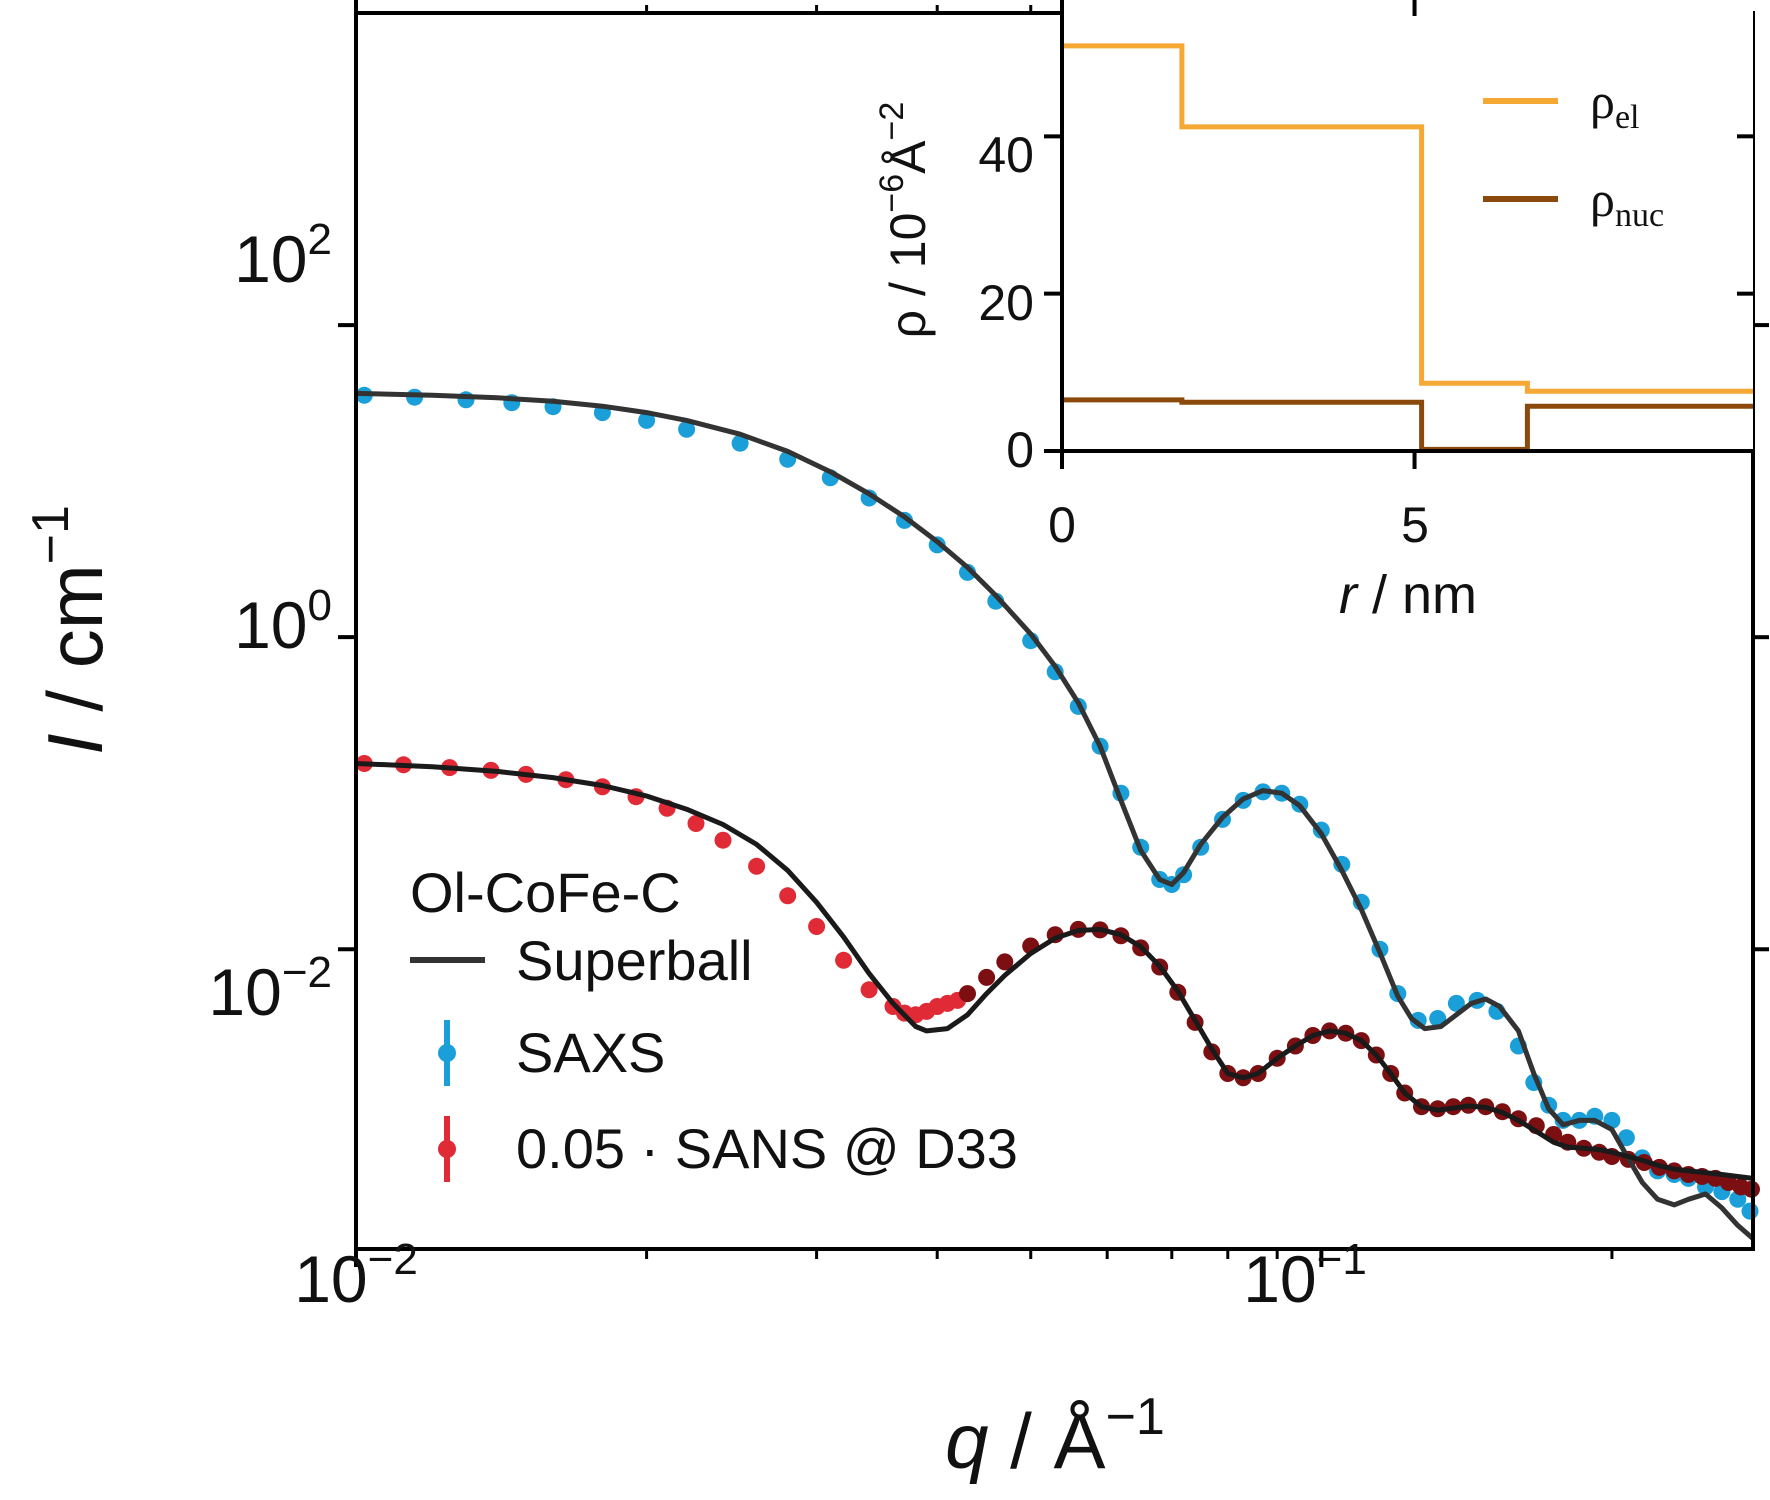 This screenshot has height=1500, width=1770. Describe the element at coordinates (393, 1259) in the screenshot. I see `x-tick-exponent: −2` at that location.